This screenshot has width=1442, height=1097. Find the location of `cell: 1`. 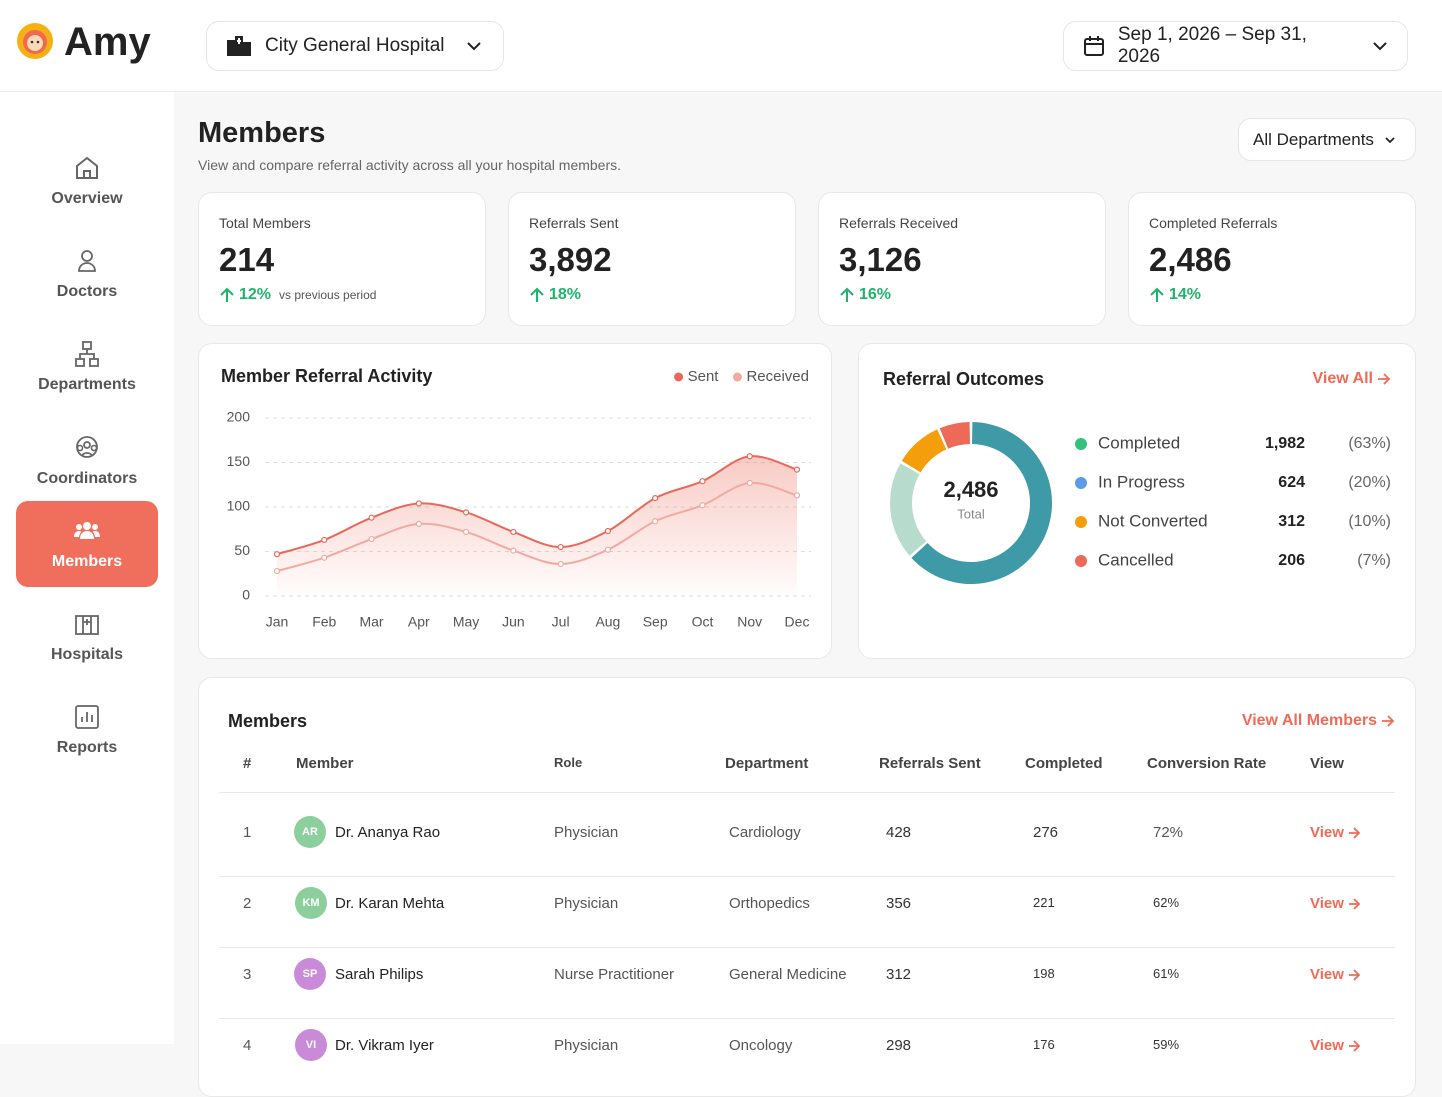

cell: 1 is located at coordinates (247, 832).